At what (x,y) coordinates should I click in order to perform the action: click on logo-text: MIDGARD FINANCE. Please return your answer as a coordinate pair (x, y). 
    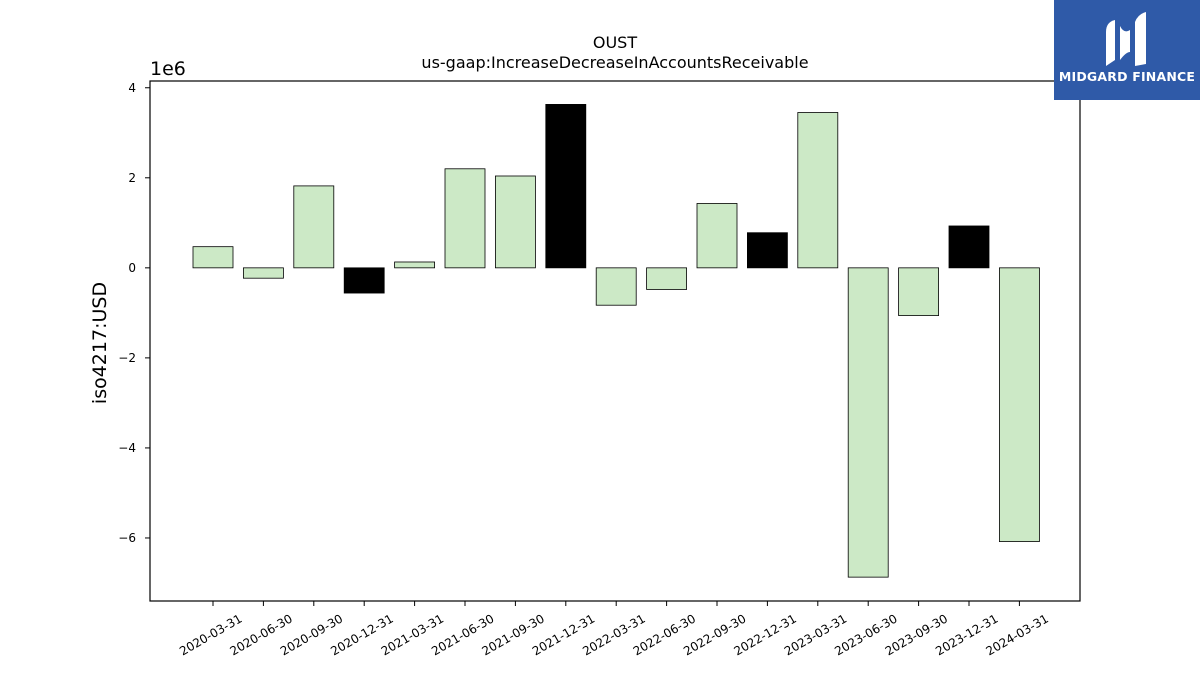
    Looking at the image, I should click on (1127, 76).